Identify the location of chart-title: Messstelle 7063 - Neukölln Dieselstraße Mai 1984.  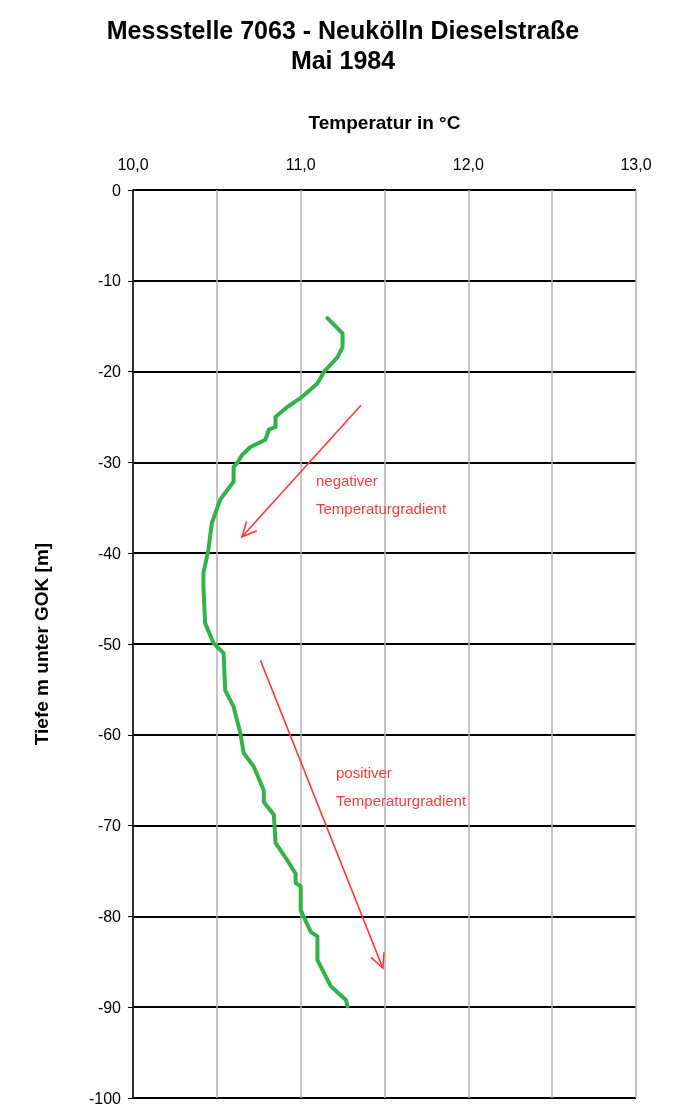
(343, 45).